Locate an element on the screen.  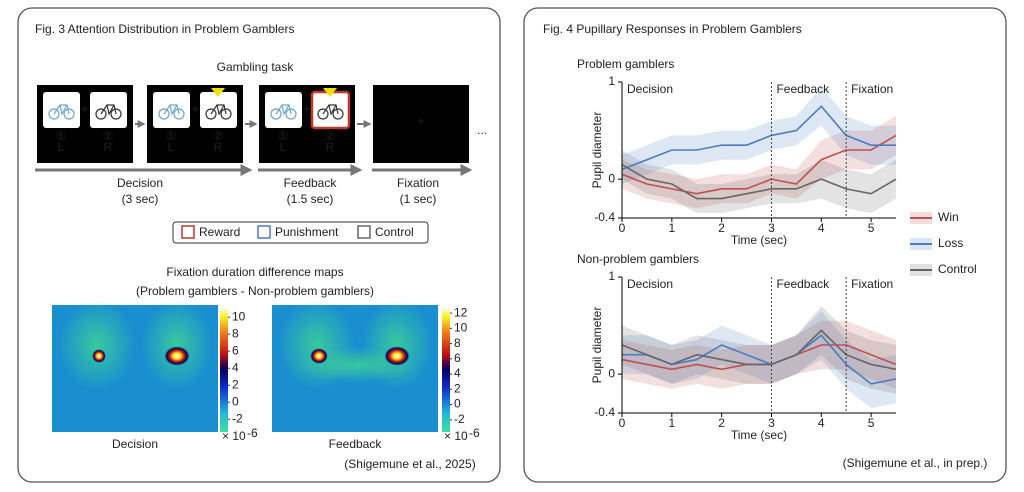
maps-title: Fixation duration difference maps is located at coordinates (254, 272).